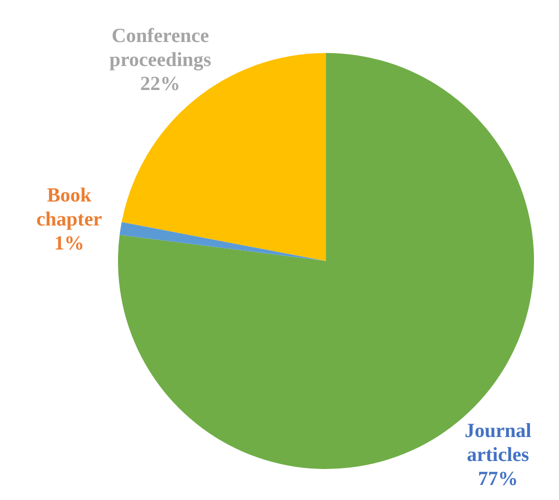  Describe the element at coordinates (160, 47) in the screenshot. I see `slice-label: Conference proceedings` at that location.